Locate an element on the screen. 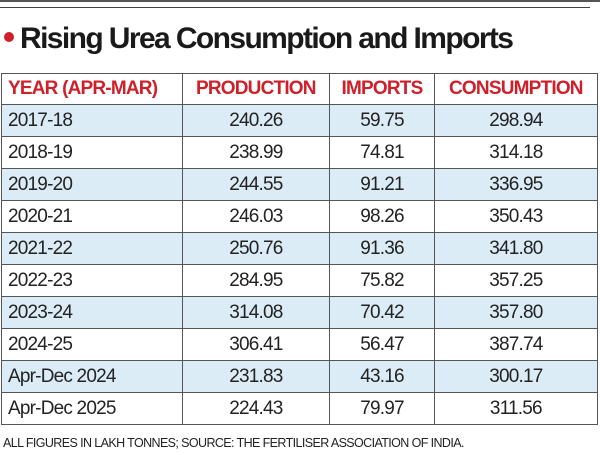 The width and height of the screenshot is (600, 455). year-cell: 2017-18 is located at coordinates (92, 120).